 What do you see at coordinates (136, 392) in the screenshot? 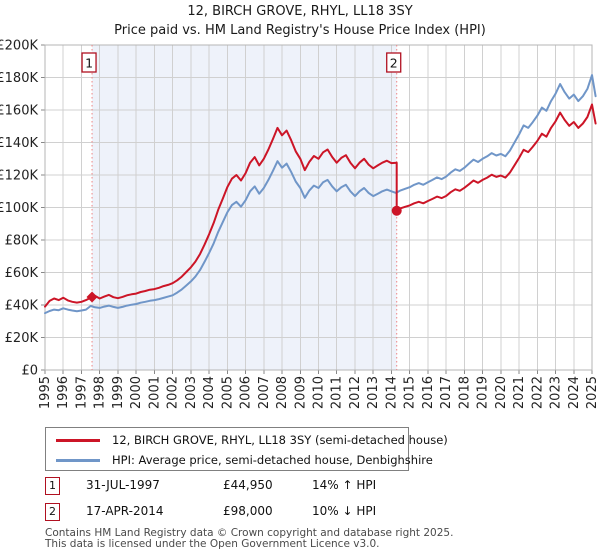
I see `x-tick-label: 2000` at bounding box center [136, 392].